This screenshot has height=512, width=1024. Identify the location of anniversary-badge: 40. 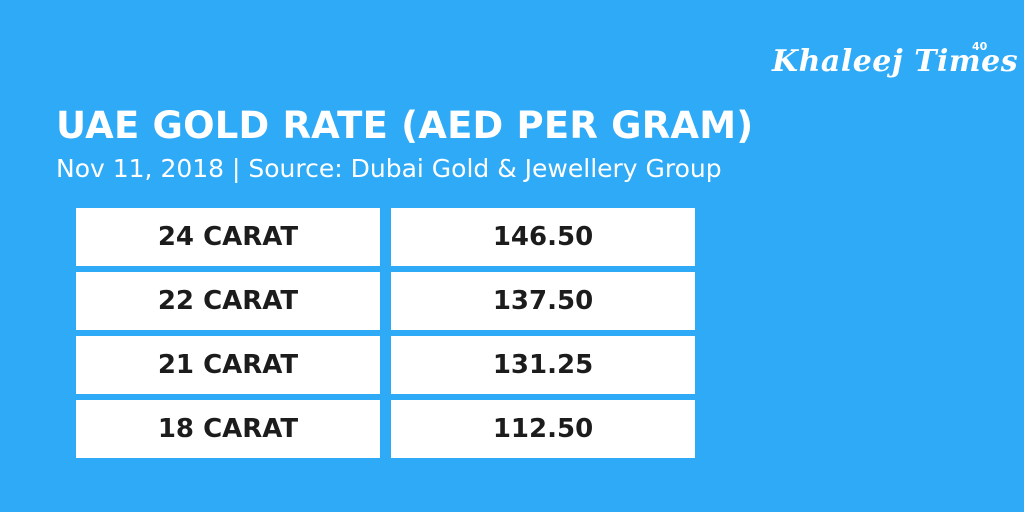
(980, 46).